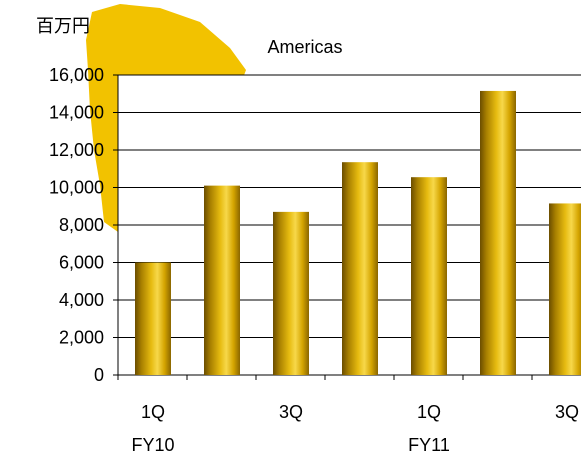 This screenshot has height=457, width=581. What do you see at coordinates (99, 375) in the screenshot?
I see `y-tick-label: 0` at bounding box center [99, 375].